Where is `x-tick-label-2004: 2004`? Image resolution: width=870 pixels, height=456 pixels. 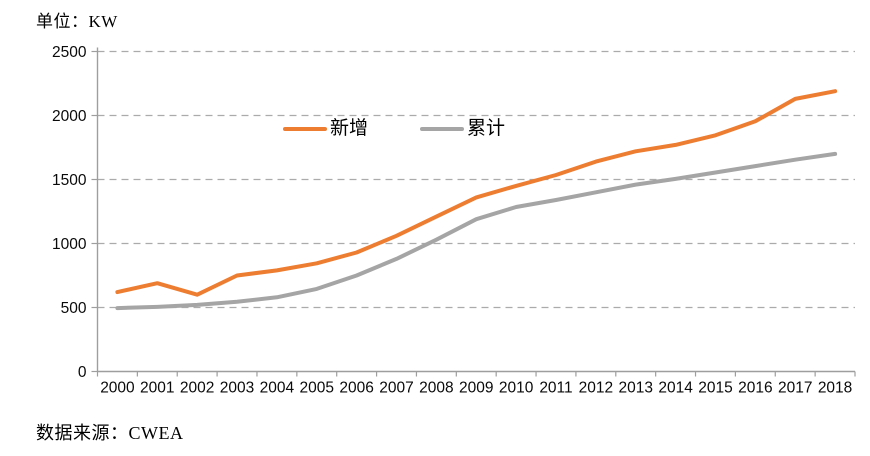 x-tick-label-2004: 2004 is located at coordinates (277, 388).